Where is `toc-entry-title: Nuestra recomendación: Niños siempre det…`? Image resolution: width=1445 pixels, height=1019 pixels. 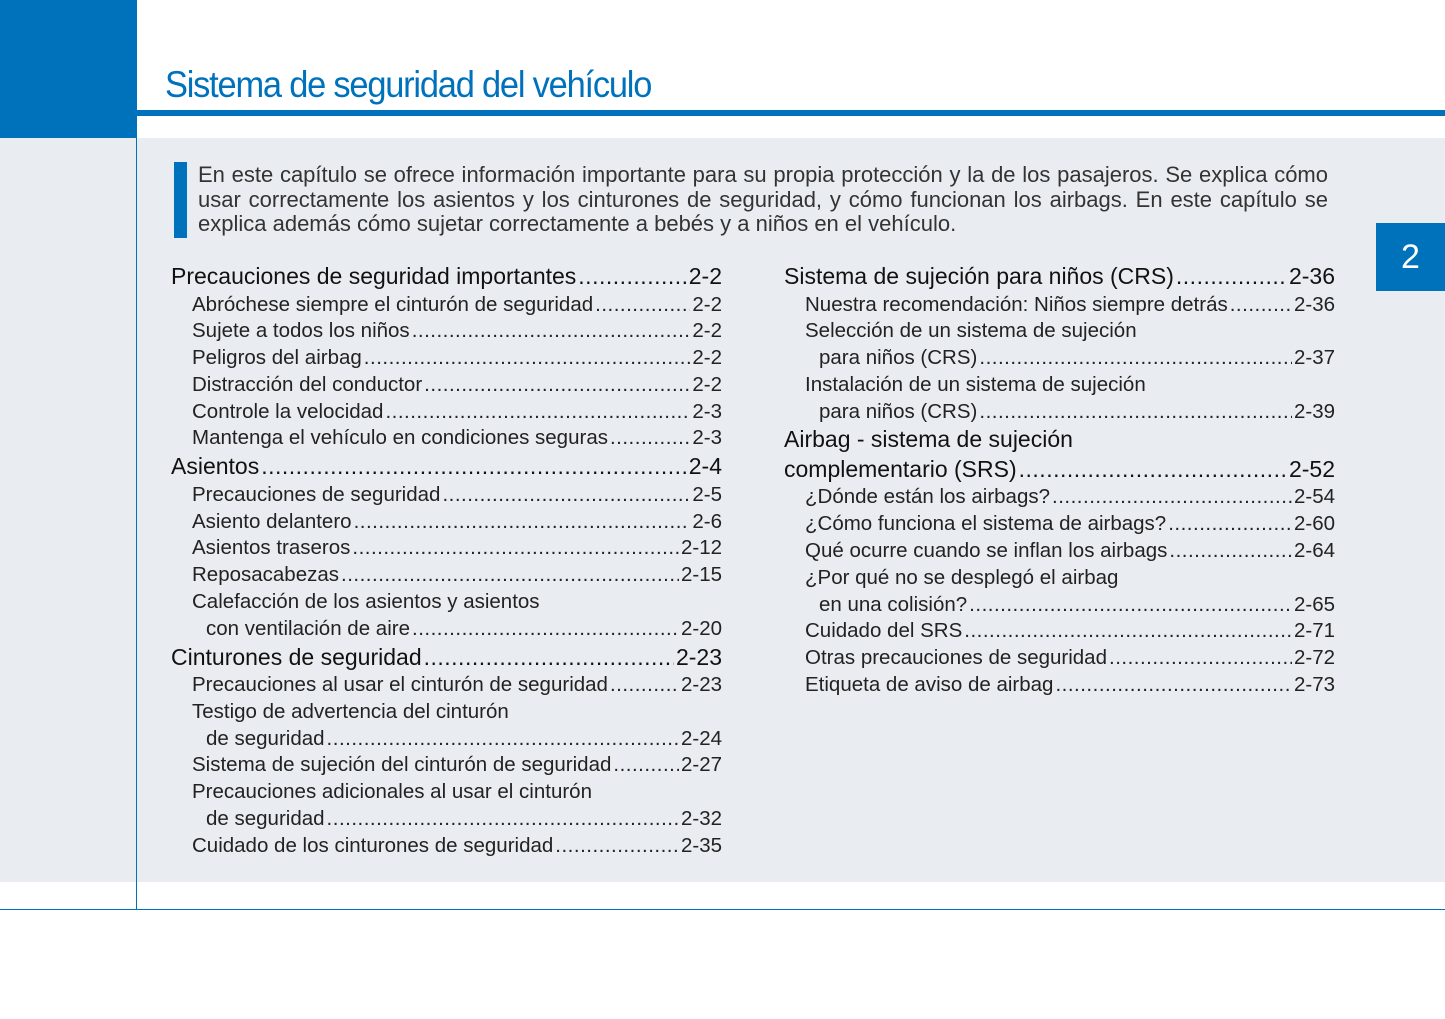 toc-entry-title: Nuestra recomendación: Niños siempre det… is located at coordinates (1016, 304).